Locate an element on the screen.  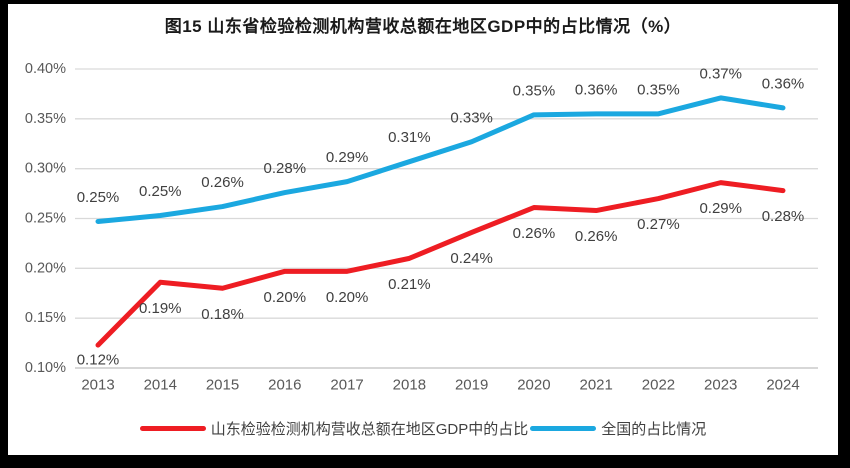
legend-label-shandong: 山东检验检测机构营收总额在地区GDP中的占比 is located at coordinates (369, 429).